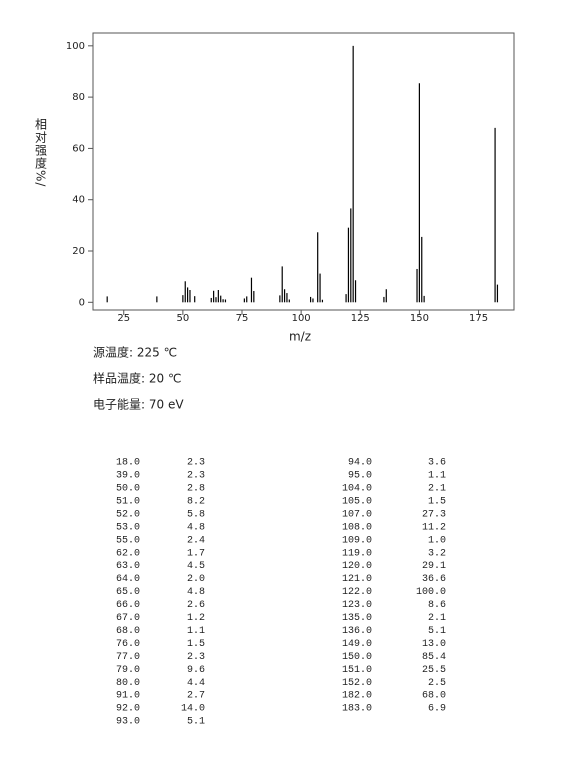 Image resolution: width=570 pixels, height=773 pixels. Describe the element at coordinates (419, 318) in the screenshot. I see `x-tick-label: 150` at that location.